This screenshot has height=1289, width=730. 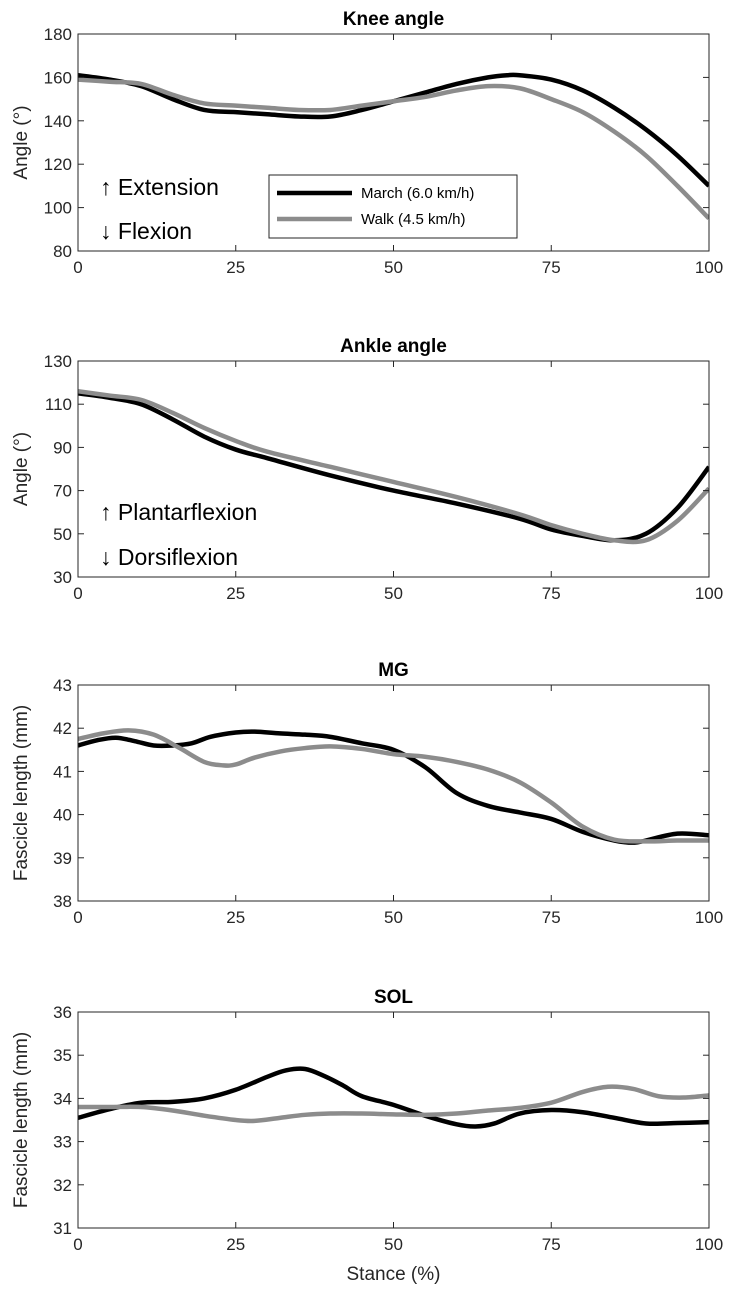 I want to click on y-tick-label: 38, so click(x=62, y=901).